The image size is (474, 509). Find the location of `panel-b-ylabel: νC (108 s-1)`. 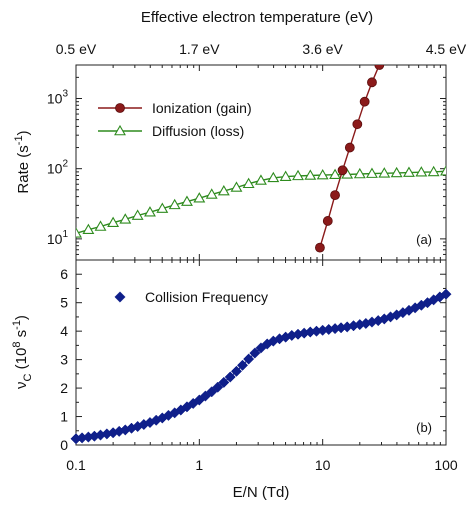

panel-b-ylabel: νC (108 s-1) is located at coordinates (22, 352).